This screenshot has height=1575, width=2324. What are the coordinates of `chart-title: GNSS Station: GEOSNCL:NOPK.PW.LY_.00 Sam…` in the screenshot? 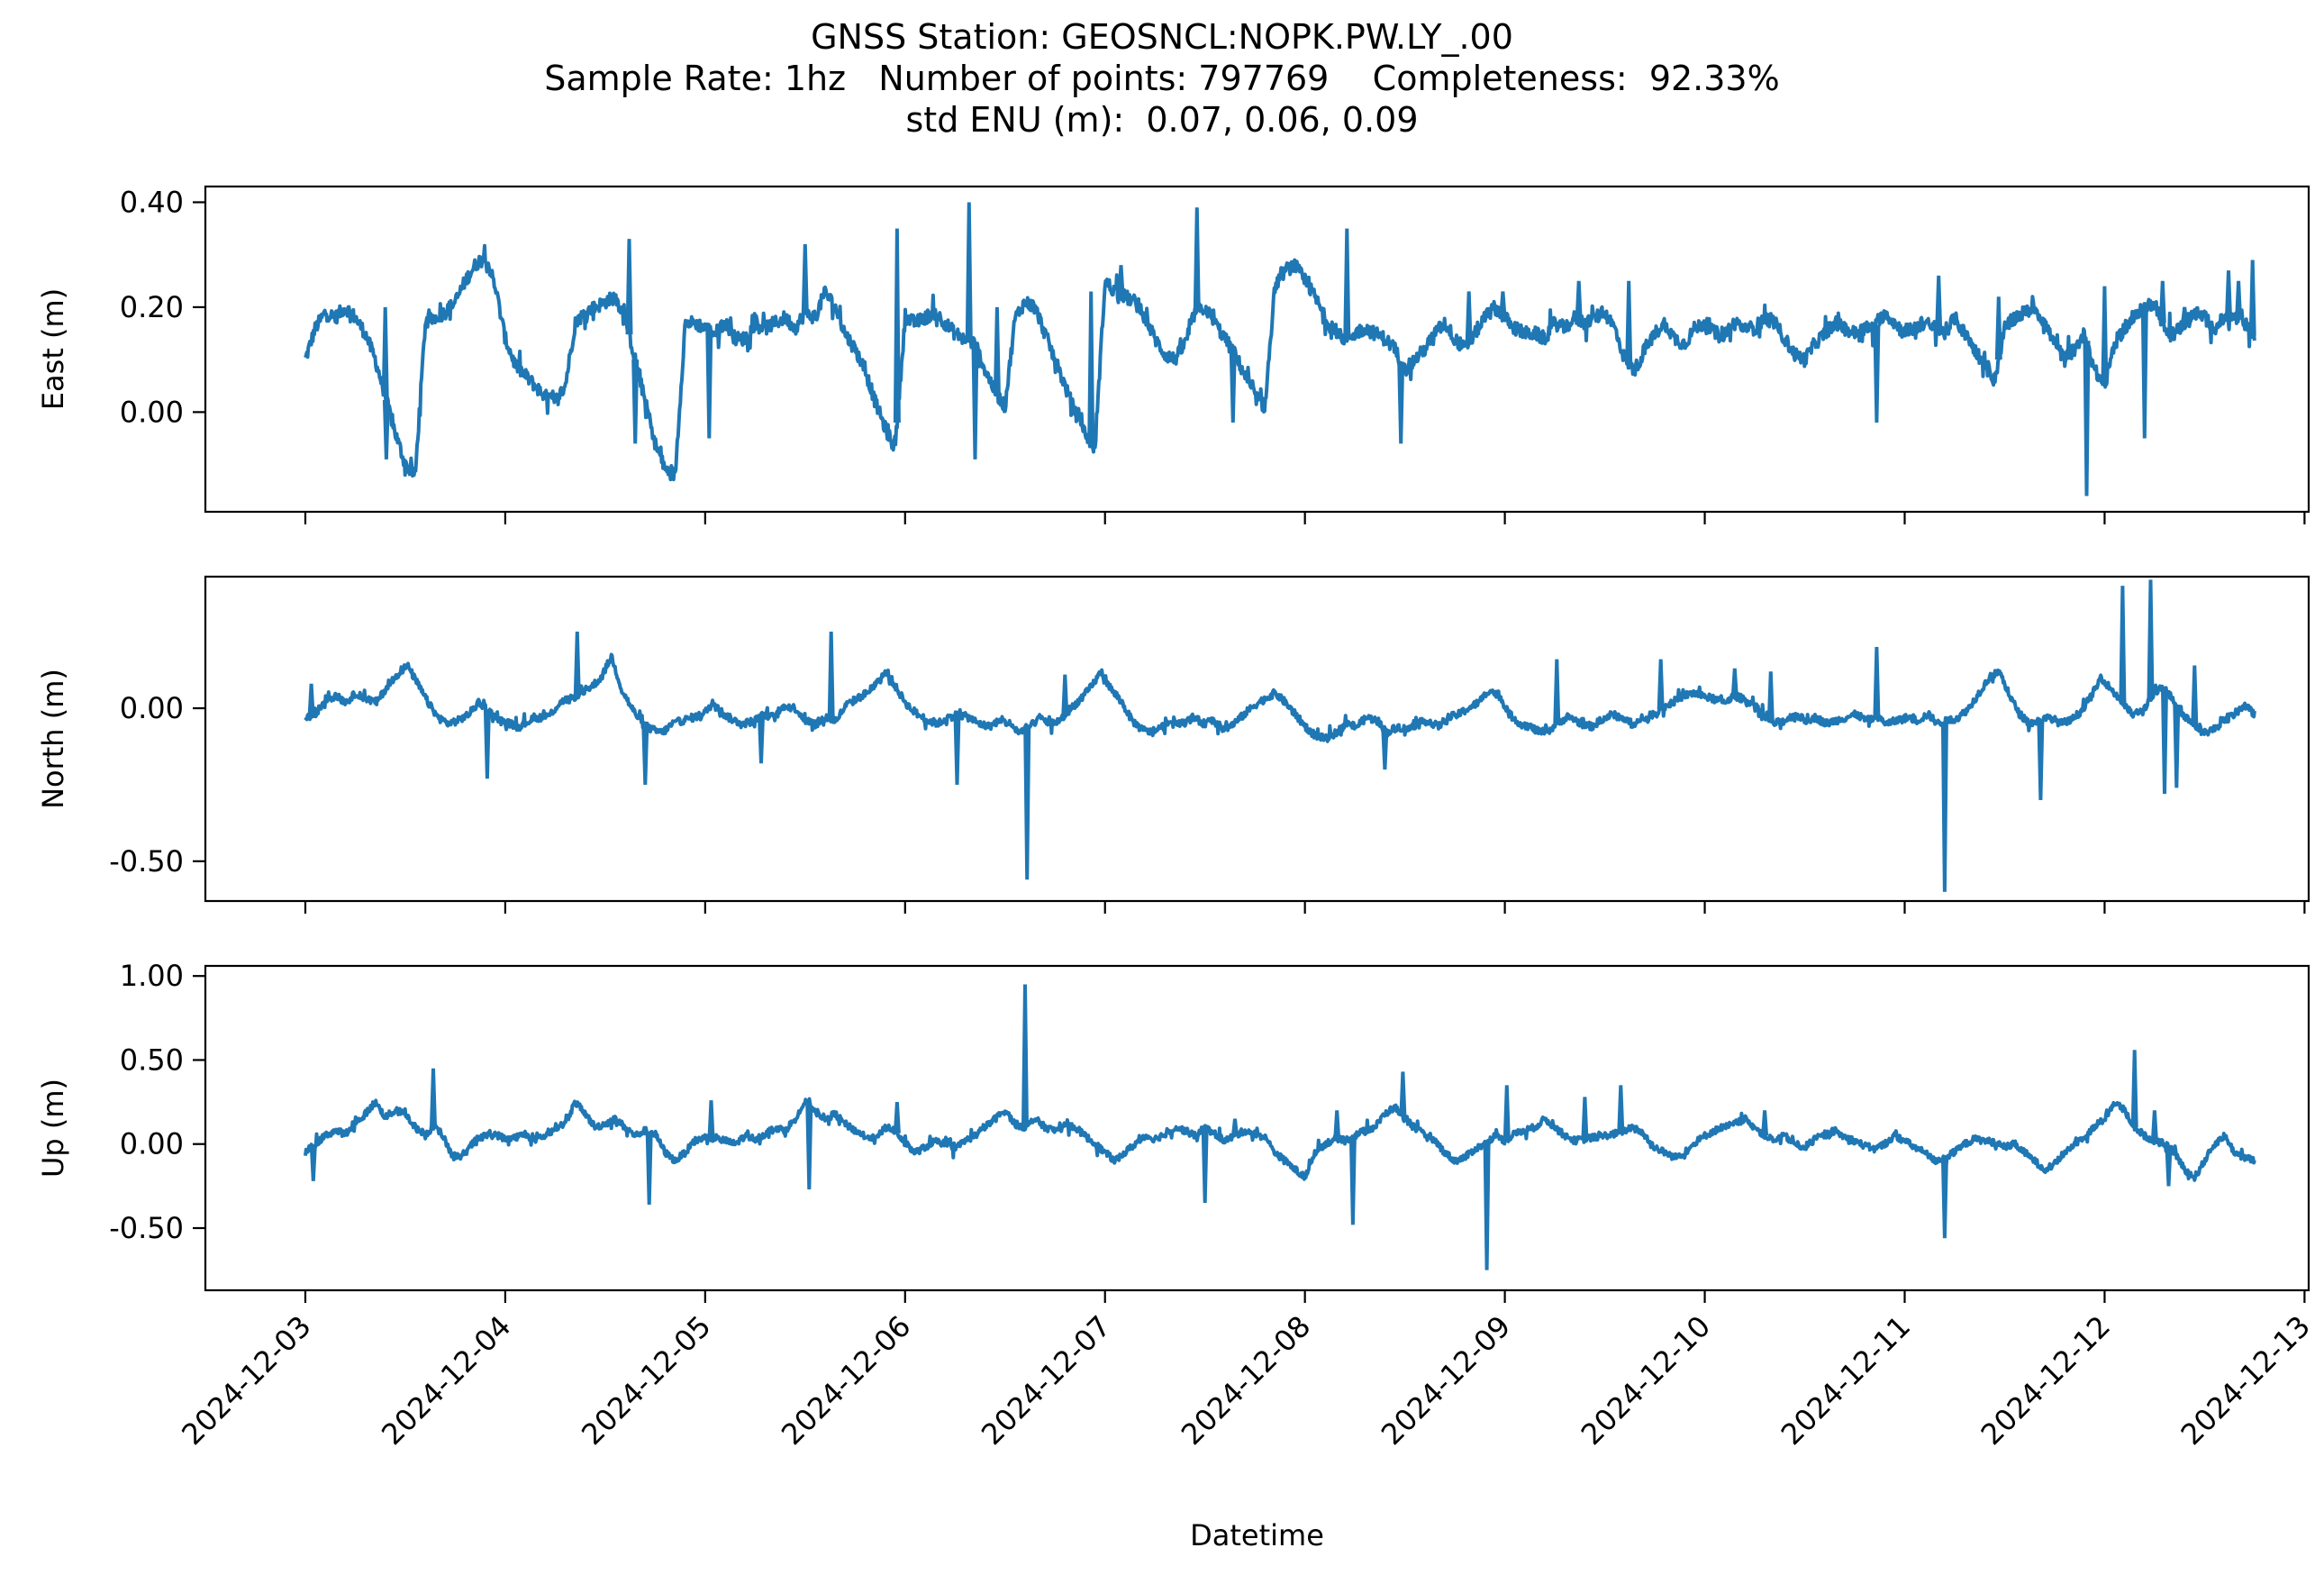 It's located at (1162, 78).